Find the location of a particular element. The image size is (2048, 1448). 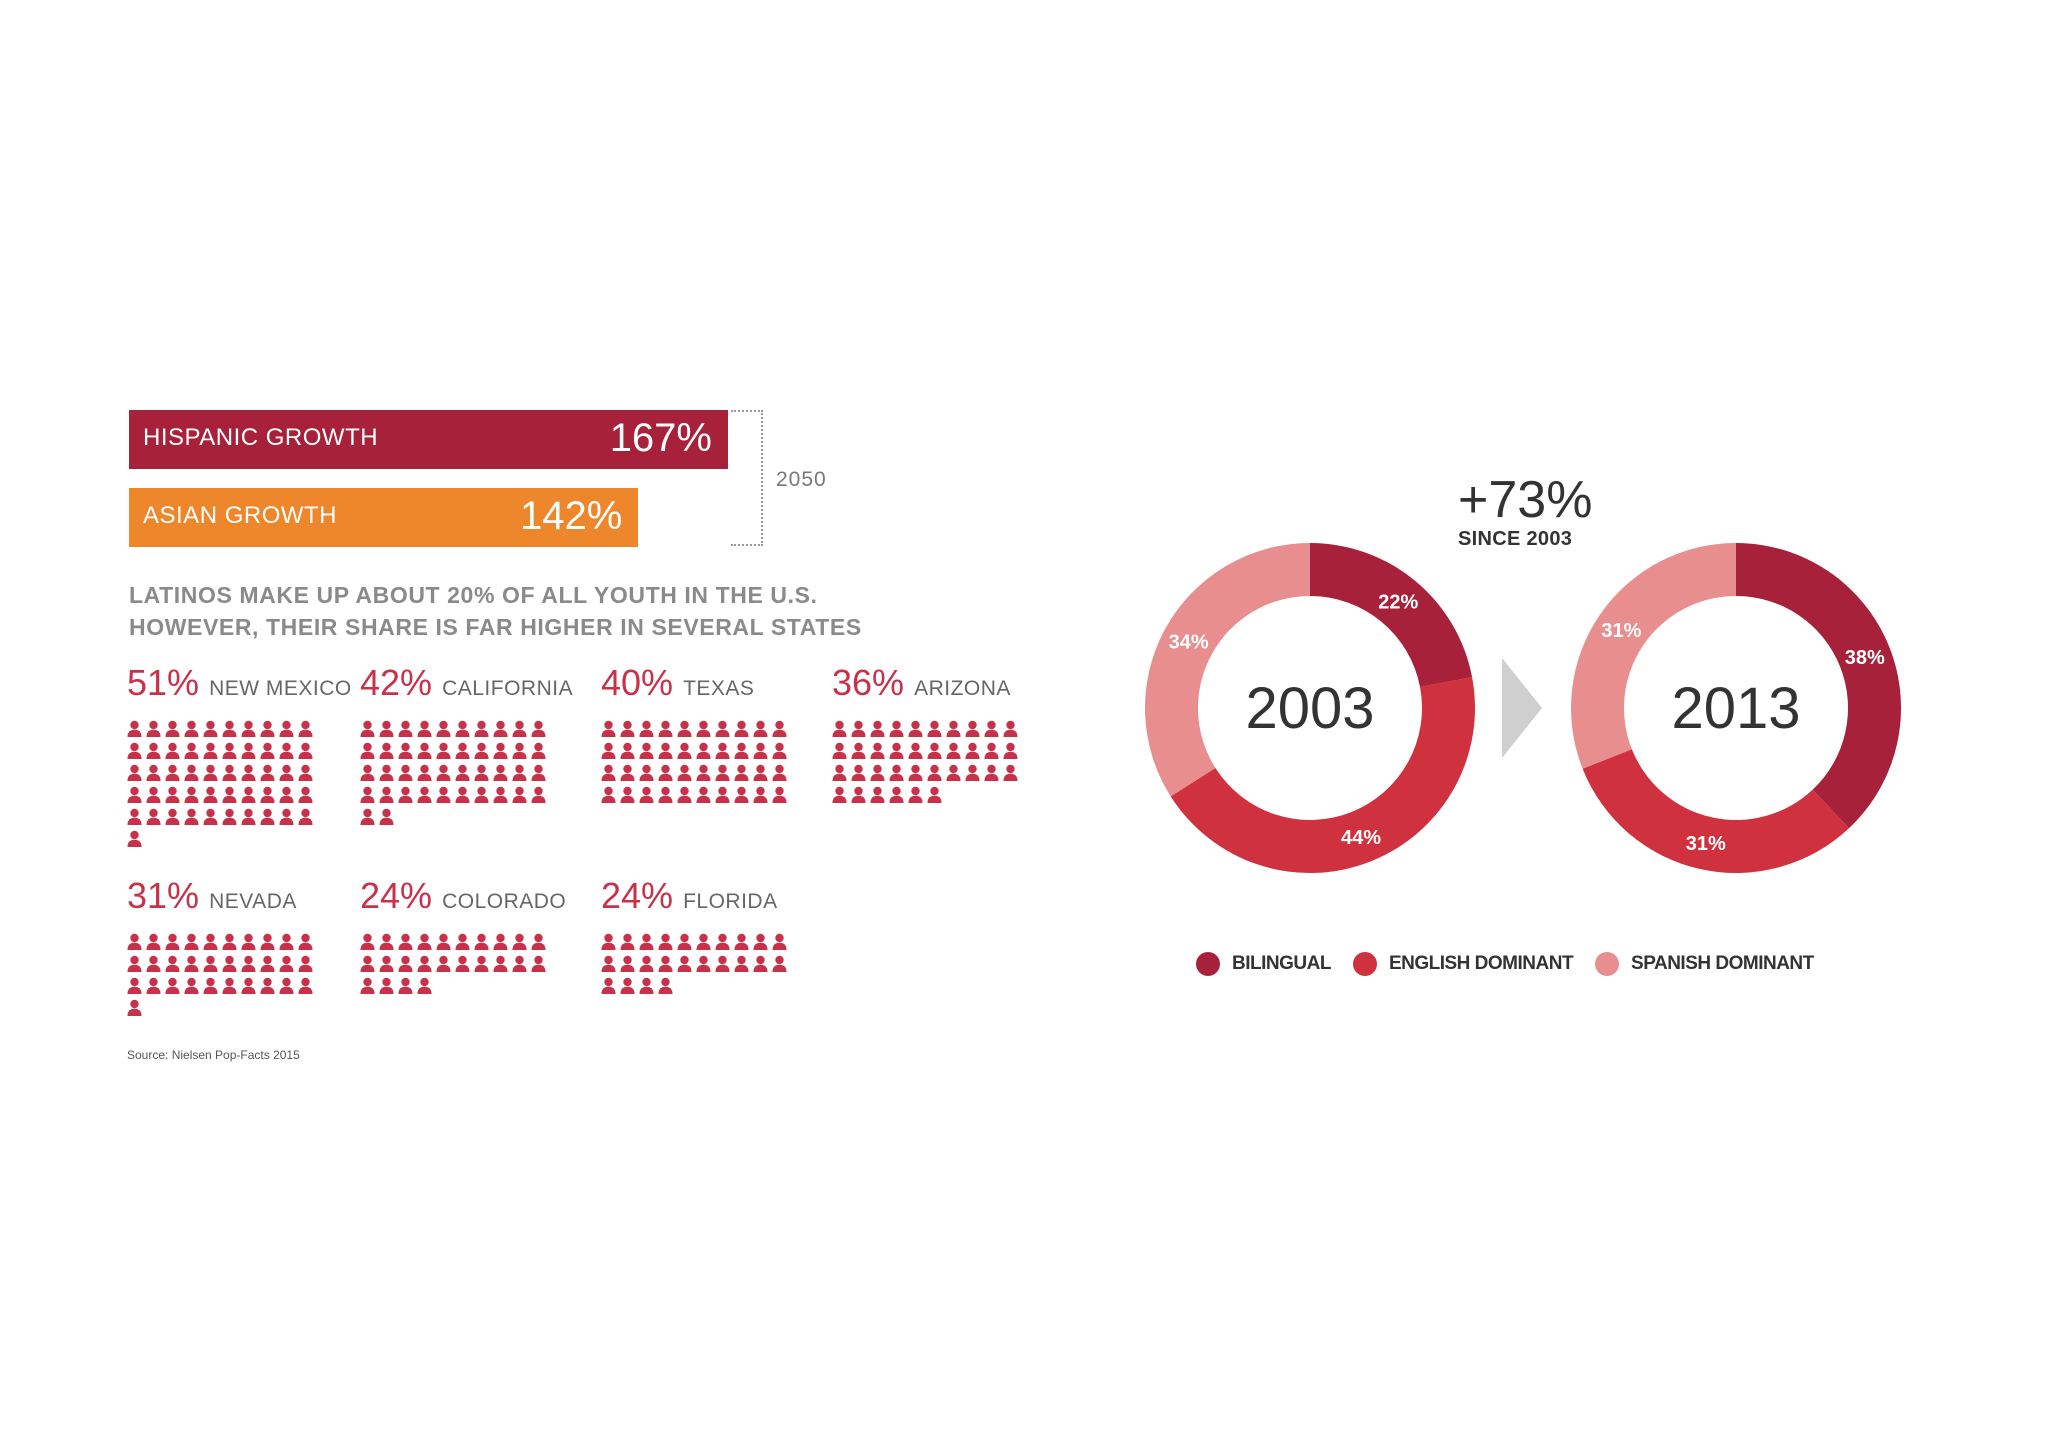

donut-slice-label: 34% is located at coordinates (1189, 642).